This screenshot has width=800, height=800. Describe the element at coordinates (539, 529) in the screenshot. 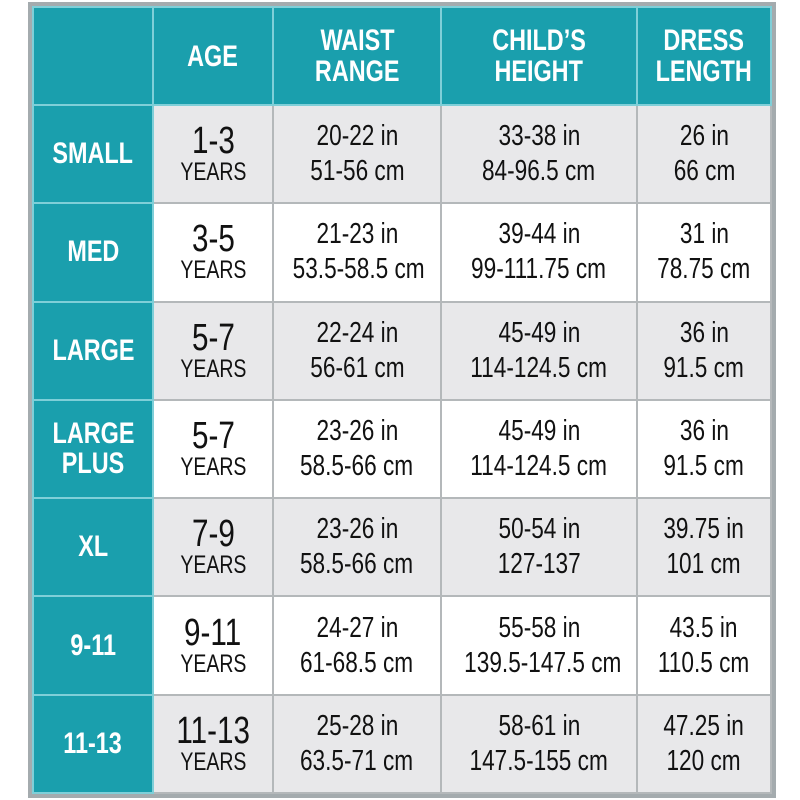

I see `text-line: 50-54 in` at that location.